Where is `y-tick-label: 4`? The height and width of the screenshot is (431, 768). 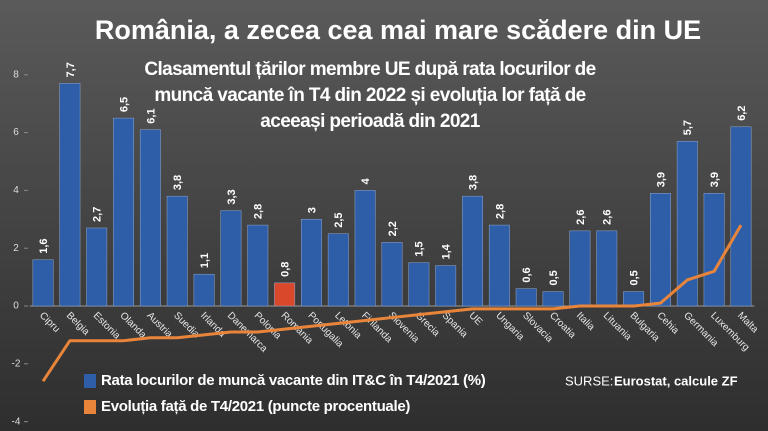 y-tick-label: 4 is located at coordinates (16, 190).